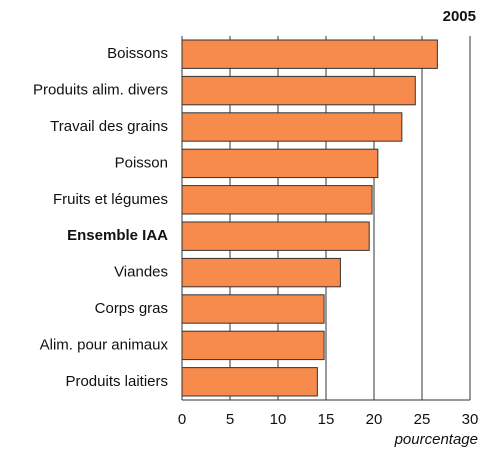 The image size is (485, 450). I want to click on y-tick-label: Boissons, so click(137, 53).